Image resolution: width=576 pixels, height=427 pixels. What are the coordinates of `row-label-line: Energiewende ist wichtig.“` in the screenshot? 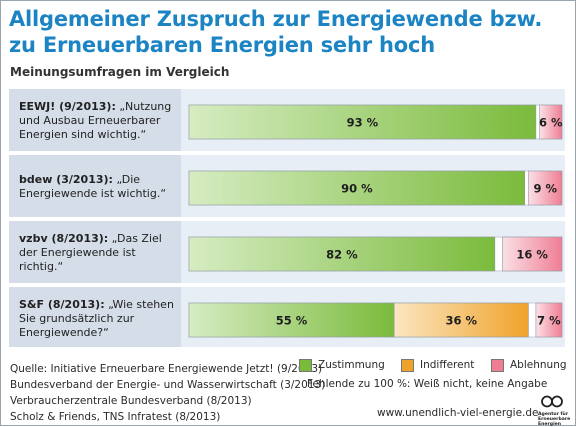 It's located at (92, 193).